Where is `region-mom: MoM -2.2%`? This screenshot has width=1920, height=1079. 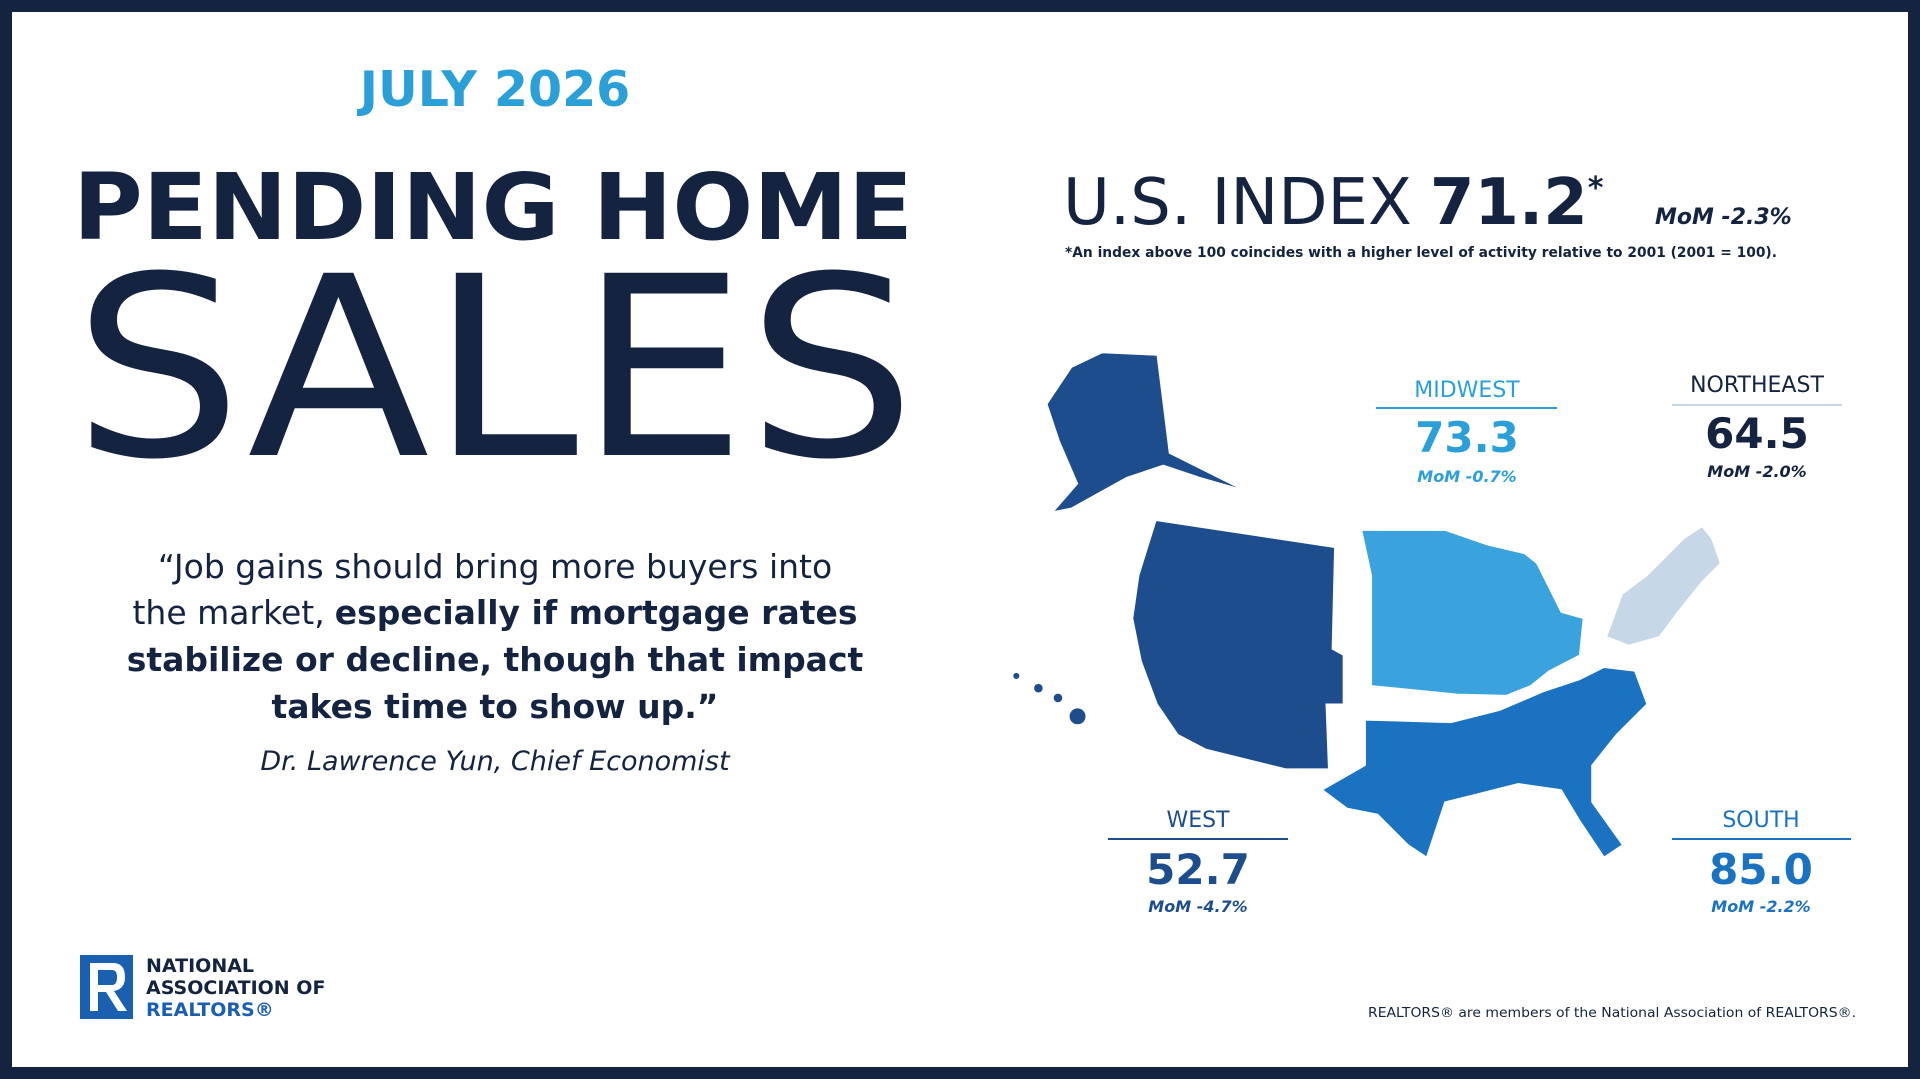
region-mom: MoM -2.2% is located at coordinates (1760, 906).